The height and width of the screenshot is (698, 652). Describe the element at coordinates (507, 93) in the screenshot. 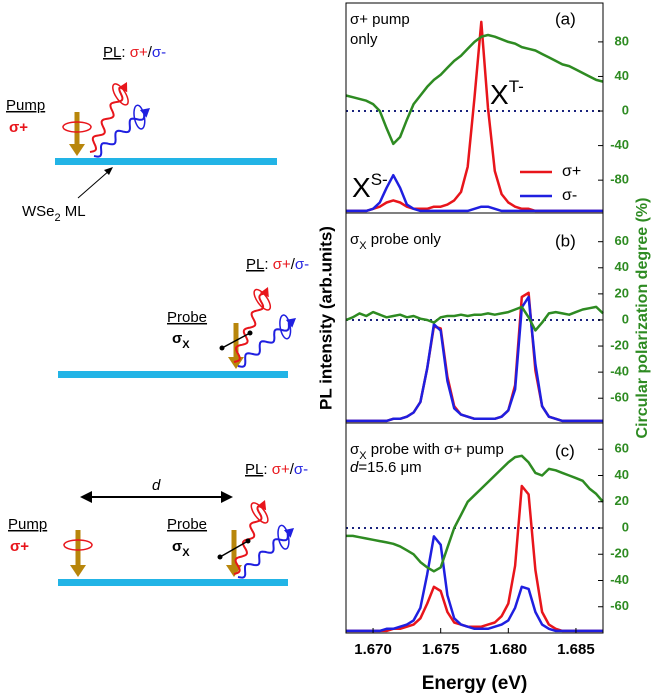

I see `peak-label: XT-` at that location.